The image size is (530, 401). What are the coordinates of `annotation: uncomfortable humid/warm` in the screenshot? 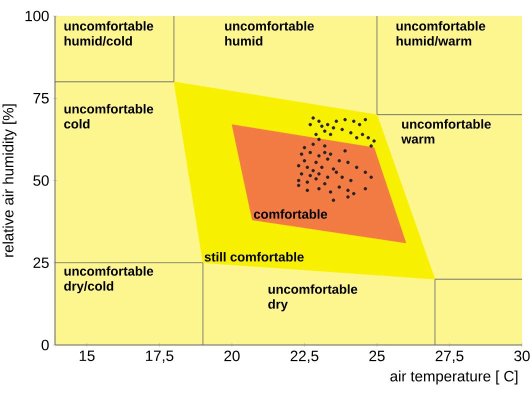 It's located at (441, 33).